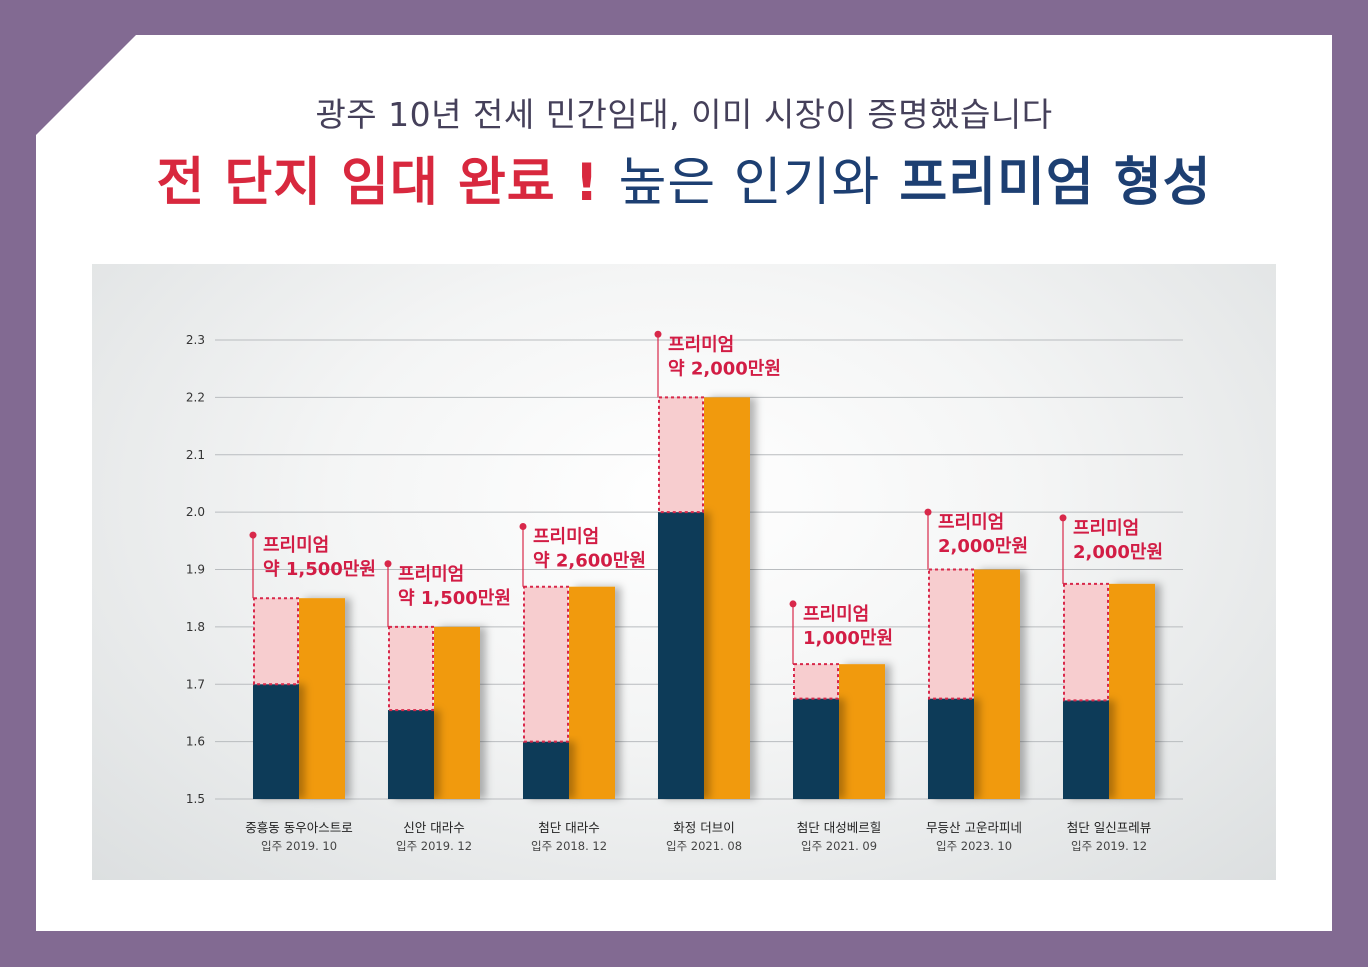 Image resolution: width=1368 pixels, height=967 pixels. What do you see at coordinates (684, 114) in the screenshot?
I see `headline: 광주 10년 전세 민간임대, 이미 시장이 증명했습니다` at bounding box center [684, 114].